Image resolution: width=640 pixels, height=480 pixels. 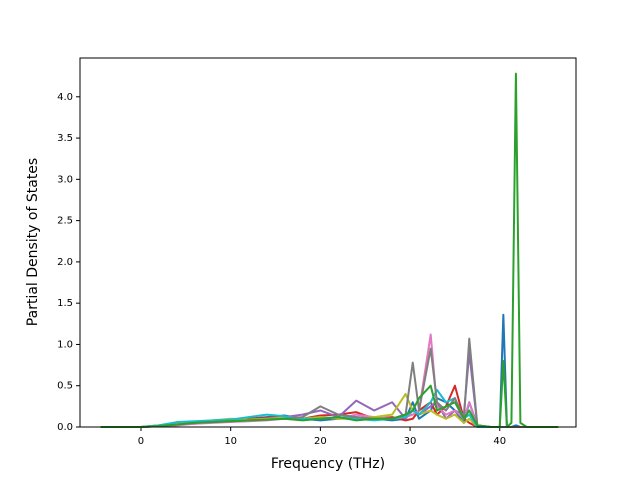 What do you see at coordinates (65, 386) in the screenshot?
I see `y-tick-label: 0.5` at bounding box center [65, 386].